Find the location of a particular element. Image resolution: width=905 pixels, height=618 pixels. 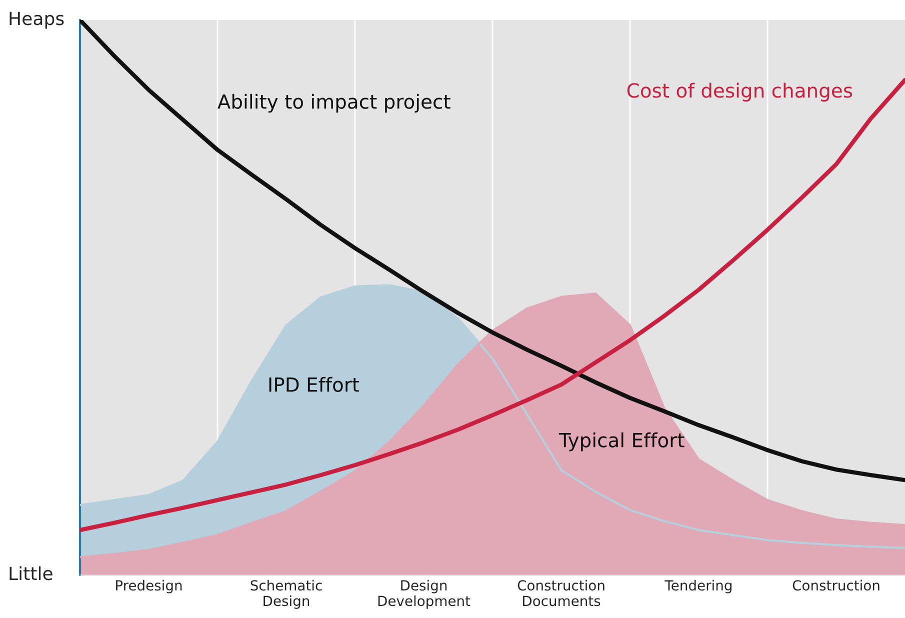

x-tick-label: Construction Documents is located at coordinates (561, 593).